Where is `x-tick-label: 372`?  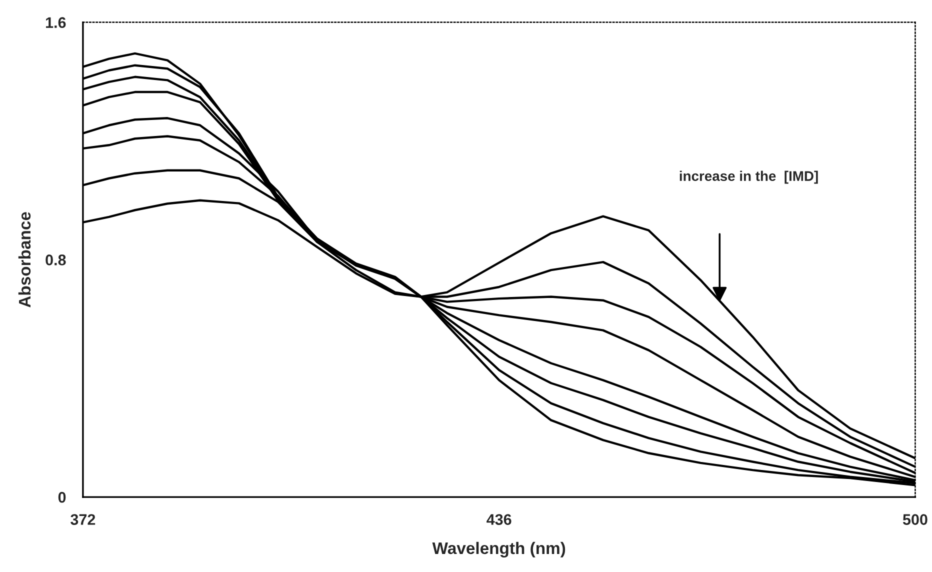
x-tick-label: 372 is located at coordinates (83, 519).